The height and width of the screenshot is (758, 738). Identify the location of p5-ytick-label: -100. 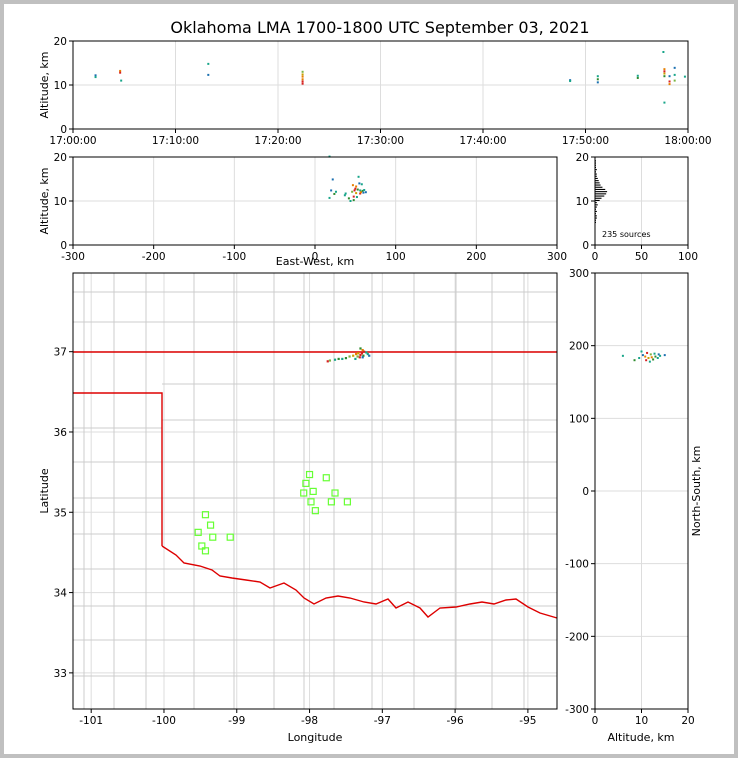
(577, 565).